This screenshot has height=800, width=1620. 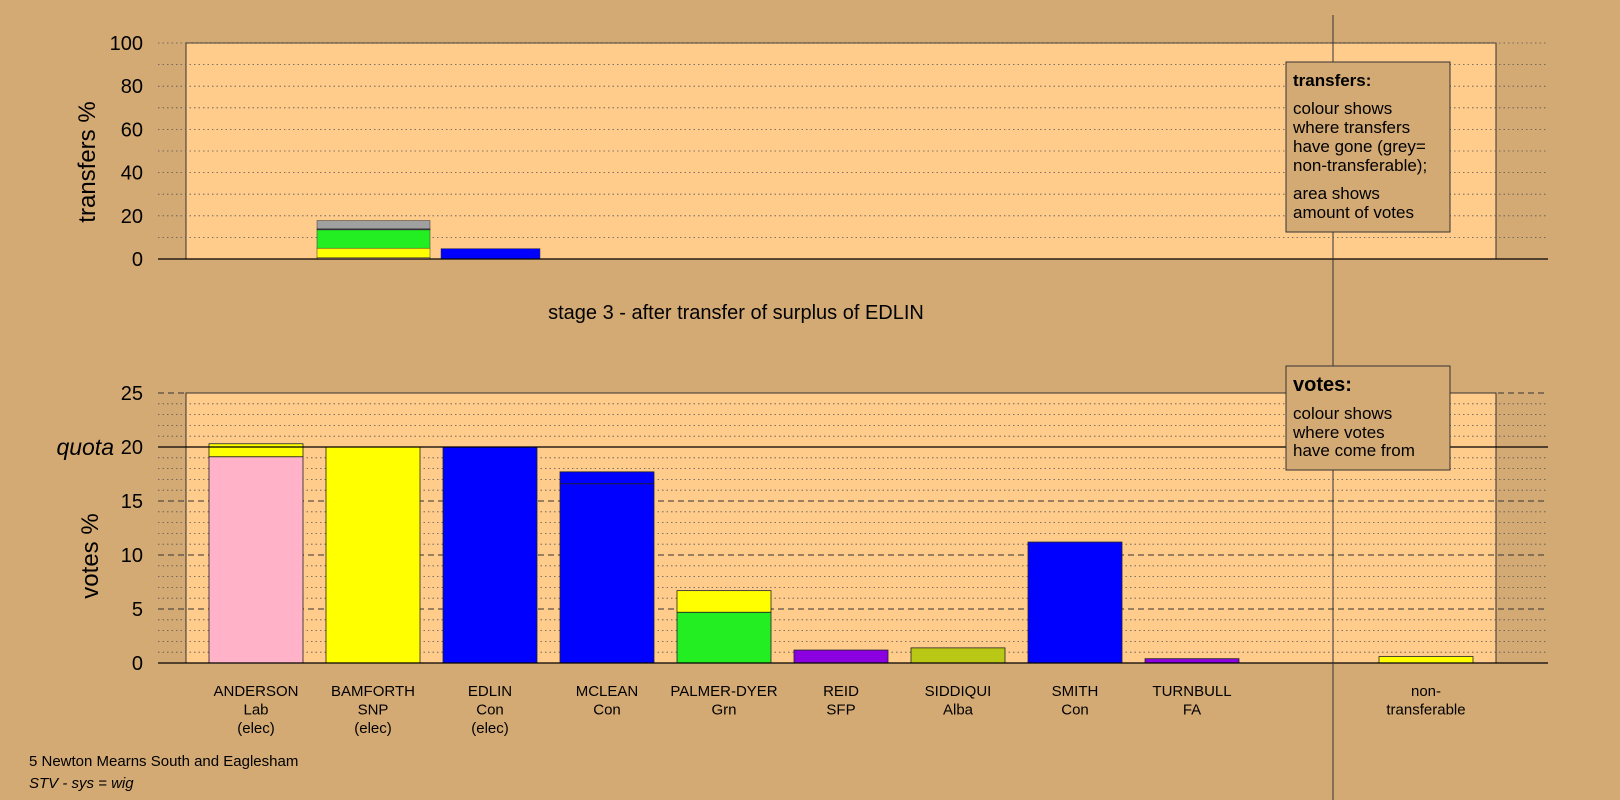 I want to click on votes-y-tick-label: 20, so click(x=132, y=448).